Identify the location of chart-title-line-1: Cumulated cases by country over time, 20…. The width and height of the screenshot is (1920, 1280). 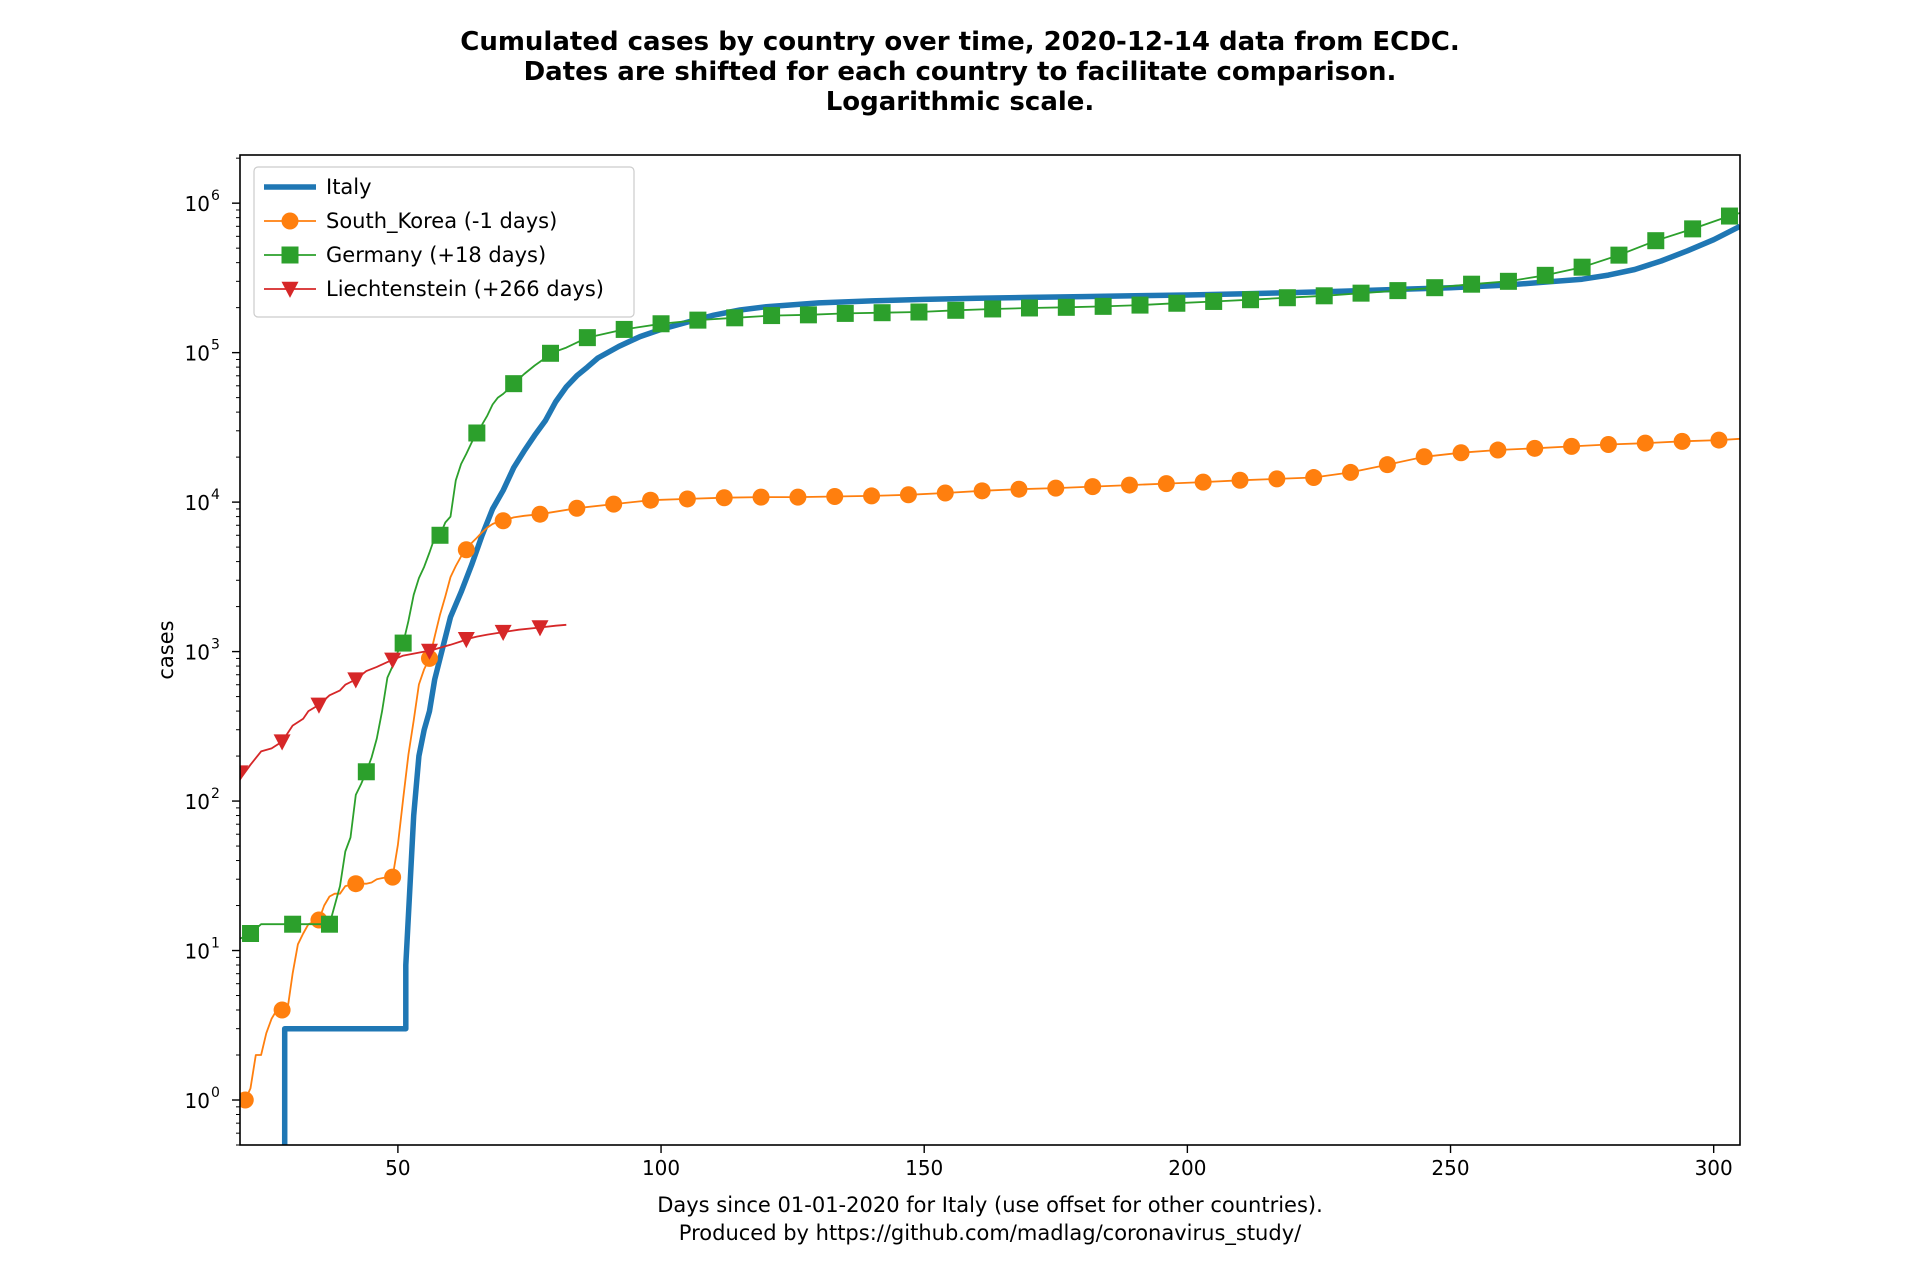
(960, 42).